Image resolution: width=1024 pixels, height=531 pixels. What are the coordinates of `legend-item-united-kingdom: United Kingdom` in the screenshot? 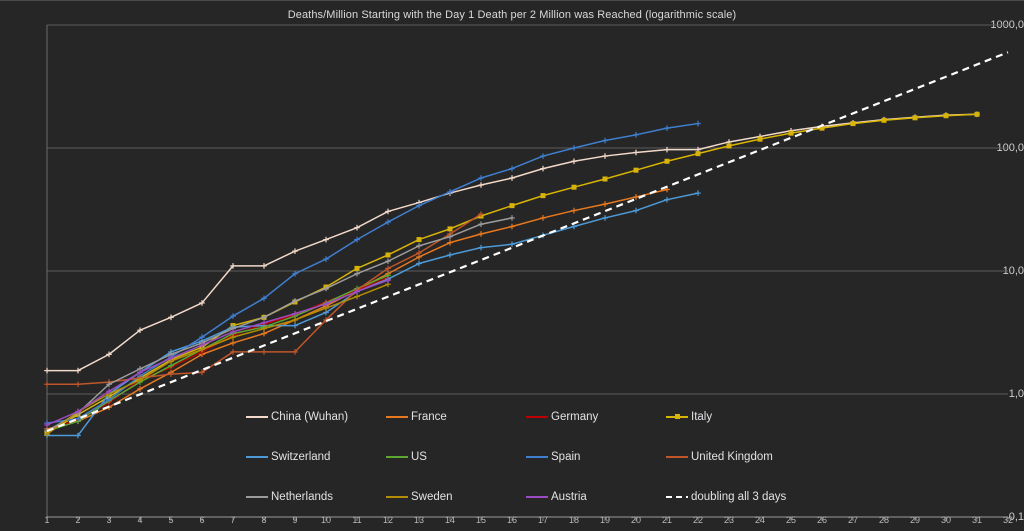 It's located at (736, 457).